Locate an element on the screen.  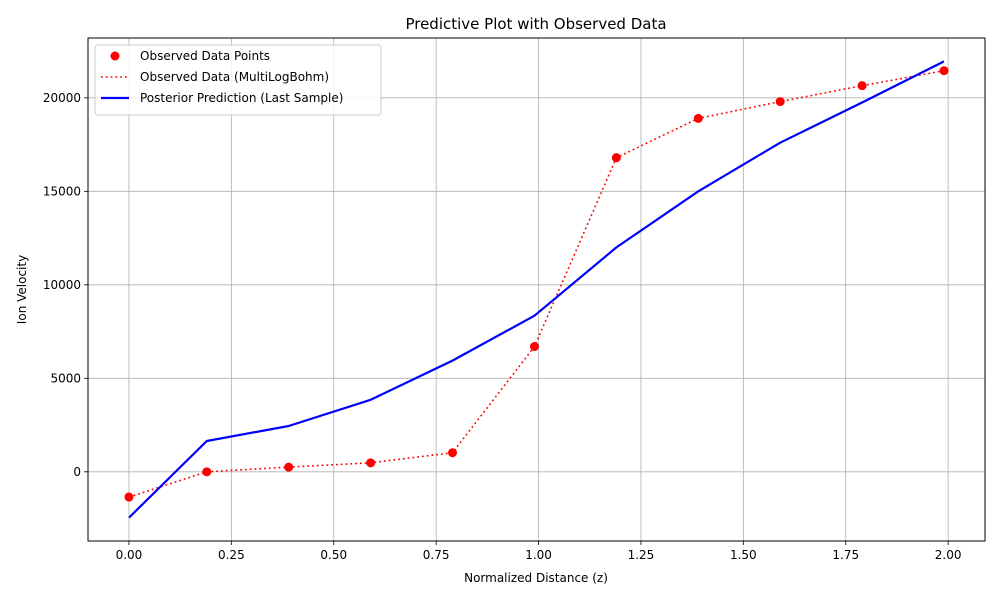
x-axis-label: Normalized Distance (z) is located at coordinates (536, 578).